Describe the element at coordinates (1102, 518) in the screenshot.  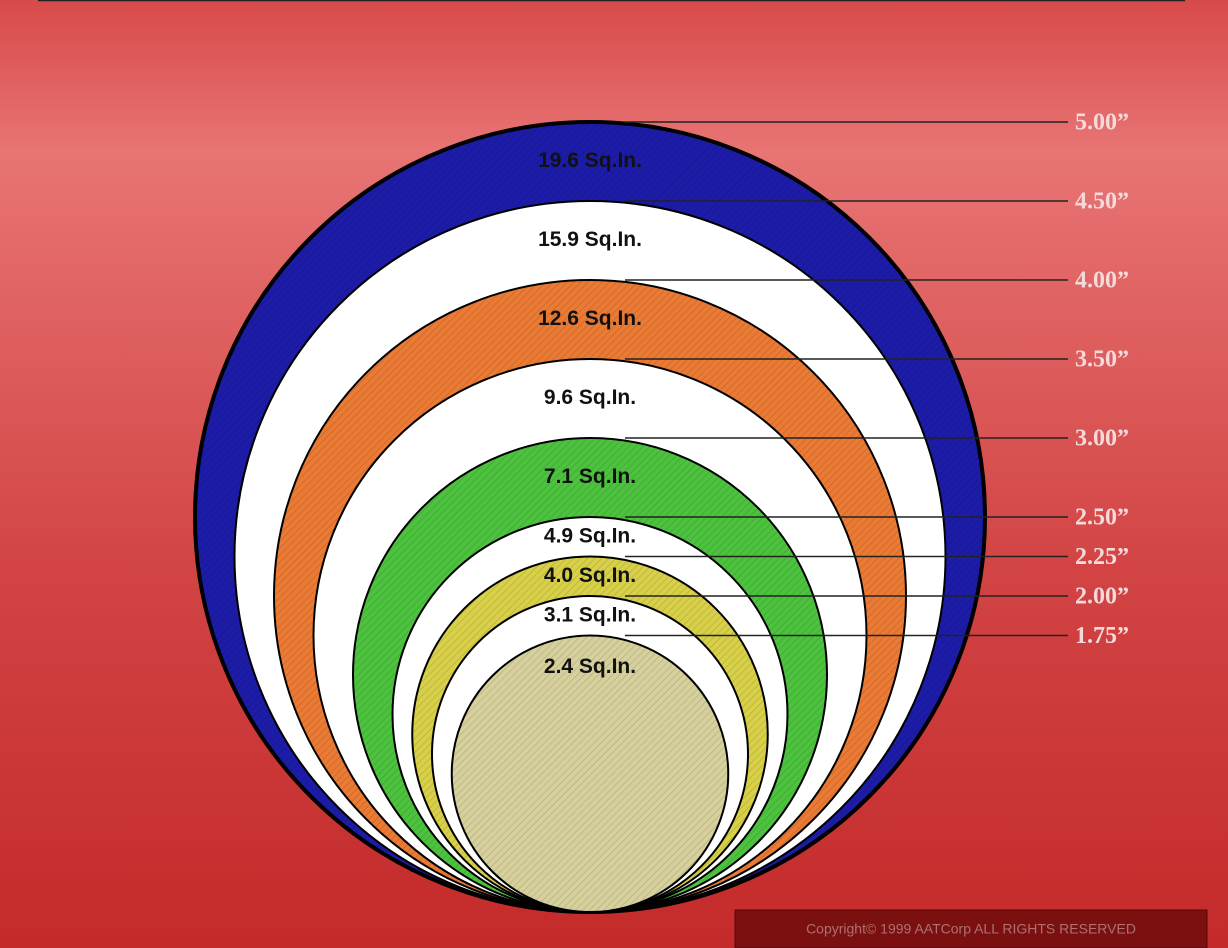
I see `diameter-label: 2.50”` at that location.